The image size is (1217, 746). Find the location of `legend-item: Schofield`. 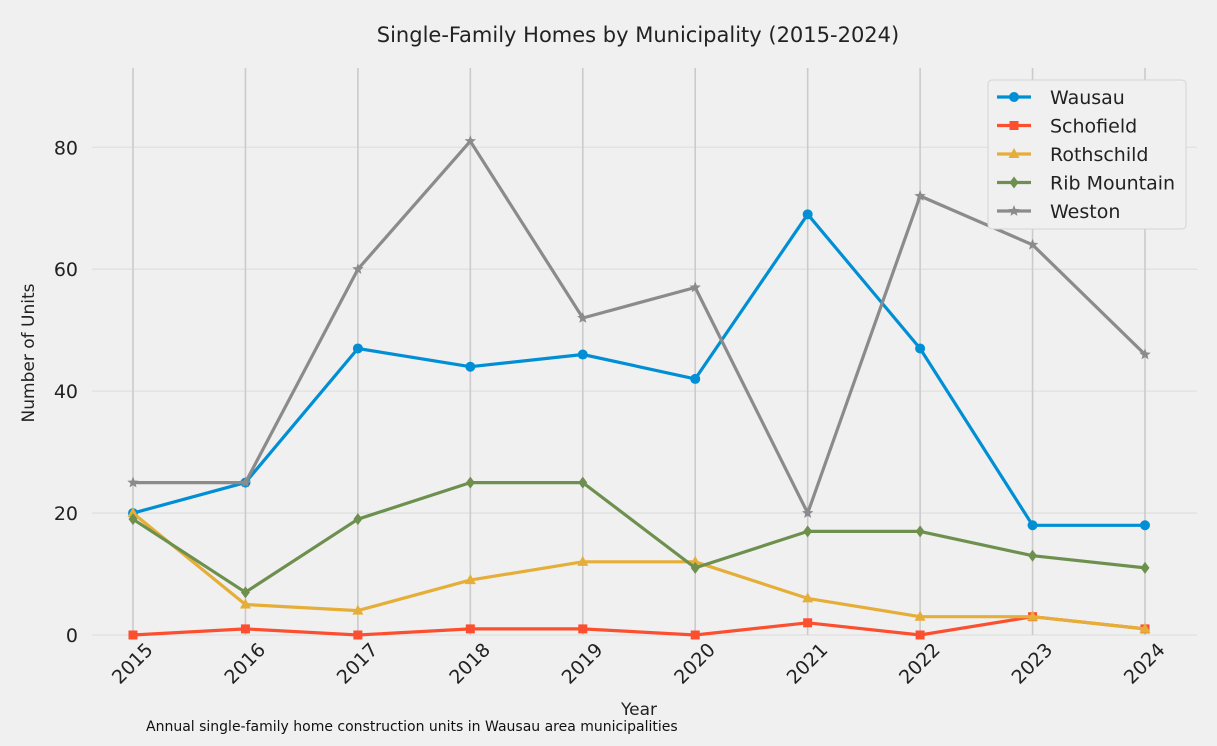

legend-item: Schofield is located at coordinates (1067, 127).